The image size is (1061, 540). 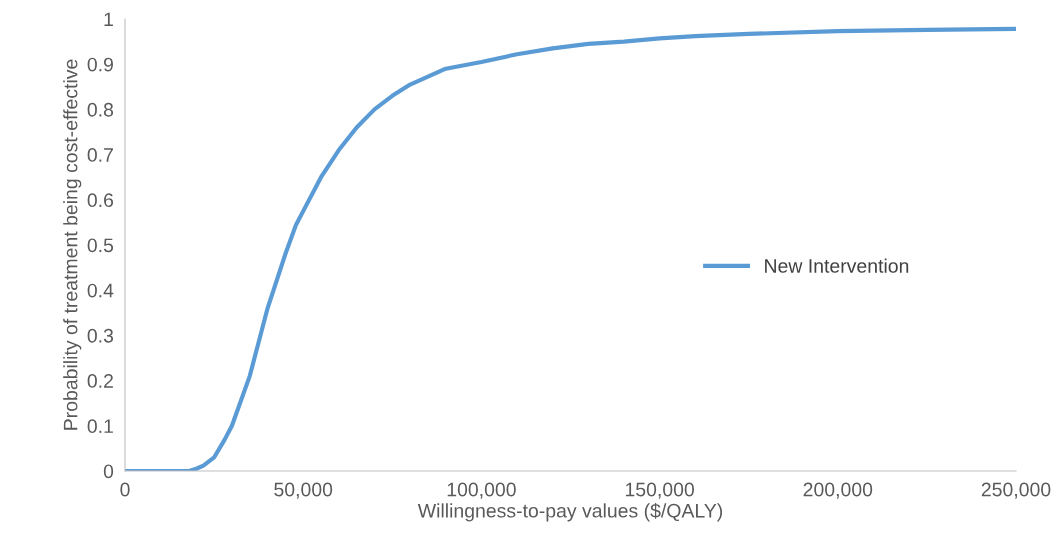 I want to click on x-tick-label: 250,000, so click(x=1016, y=490).